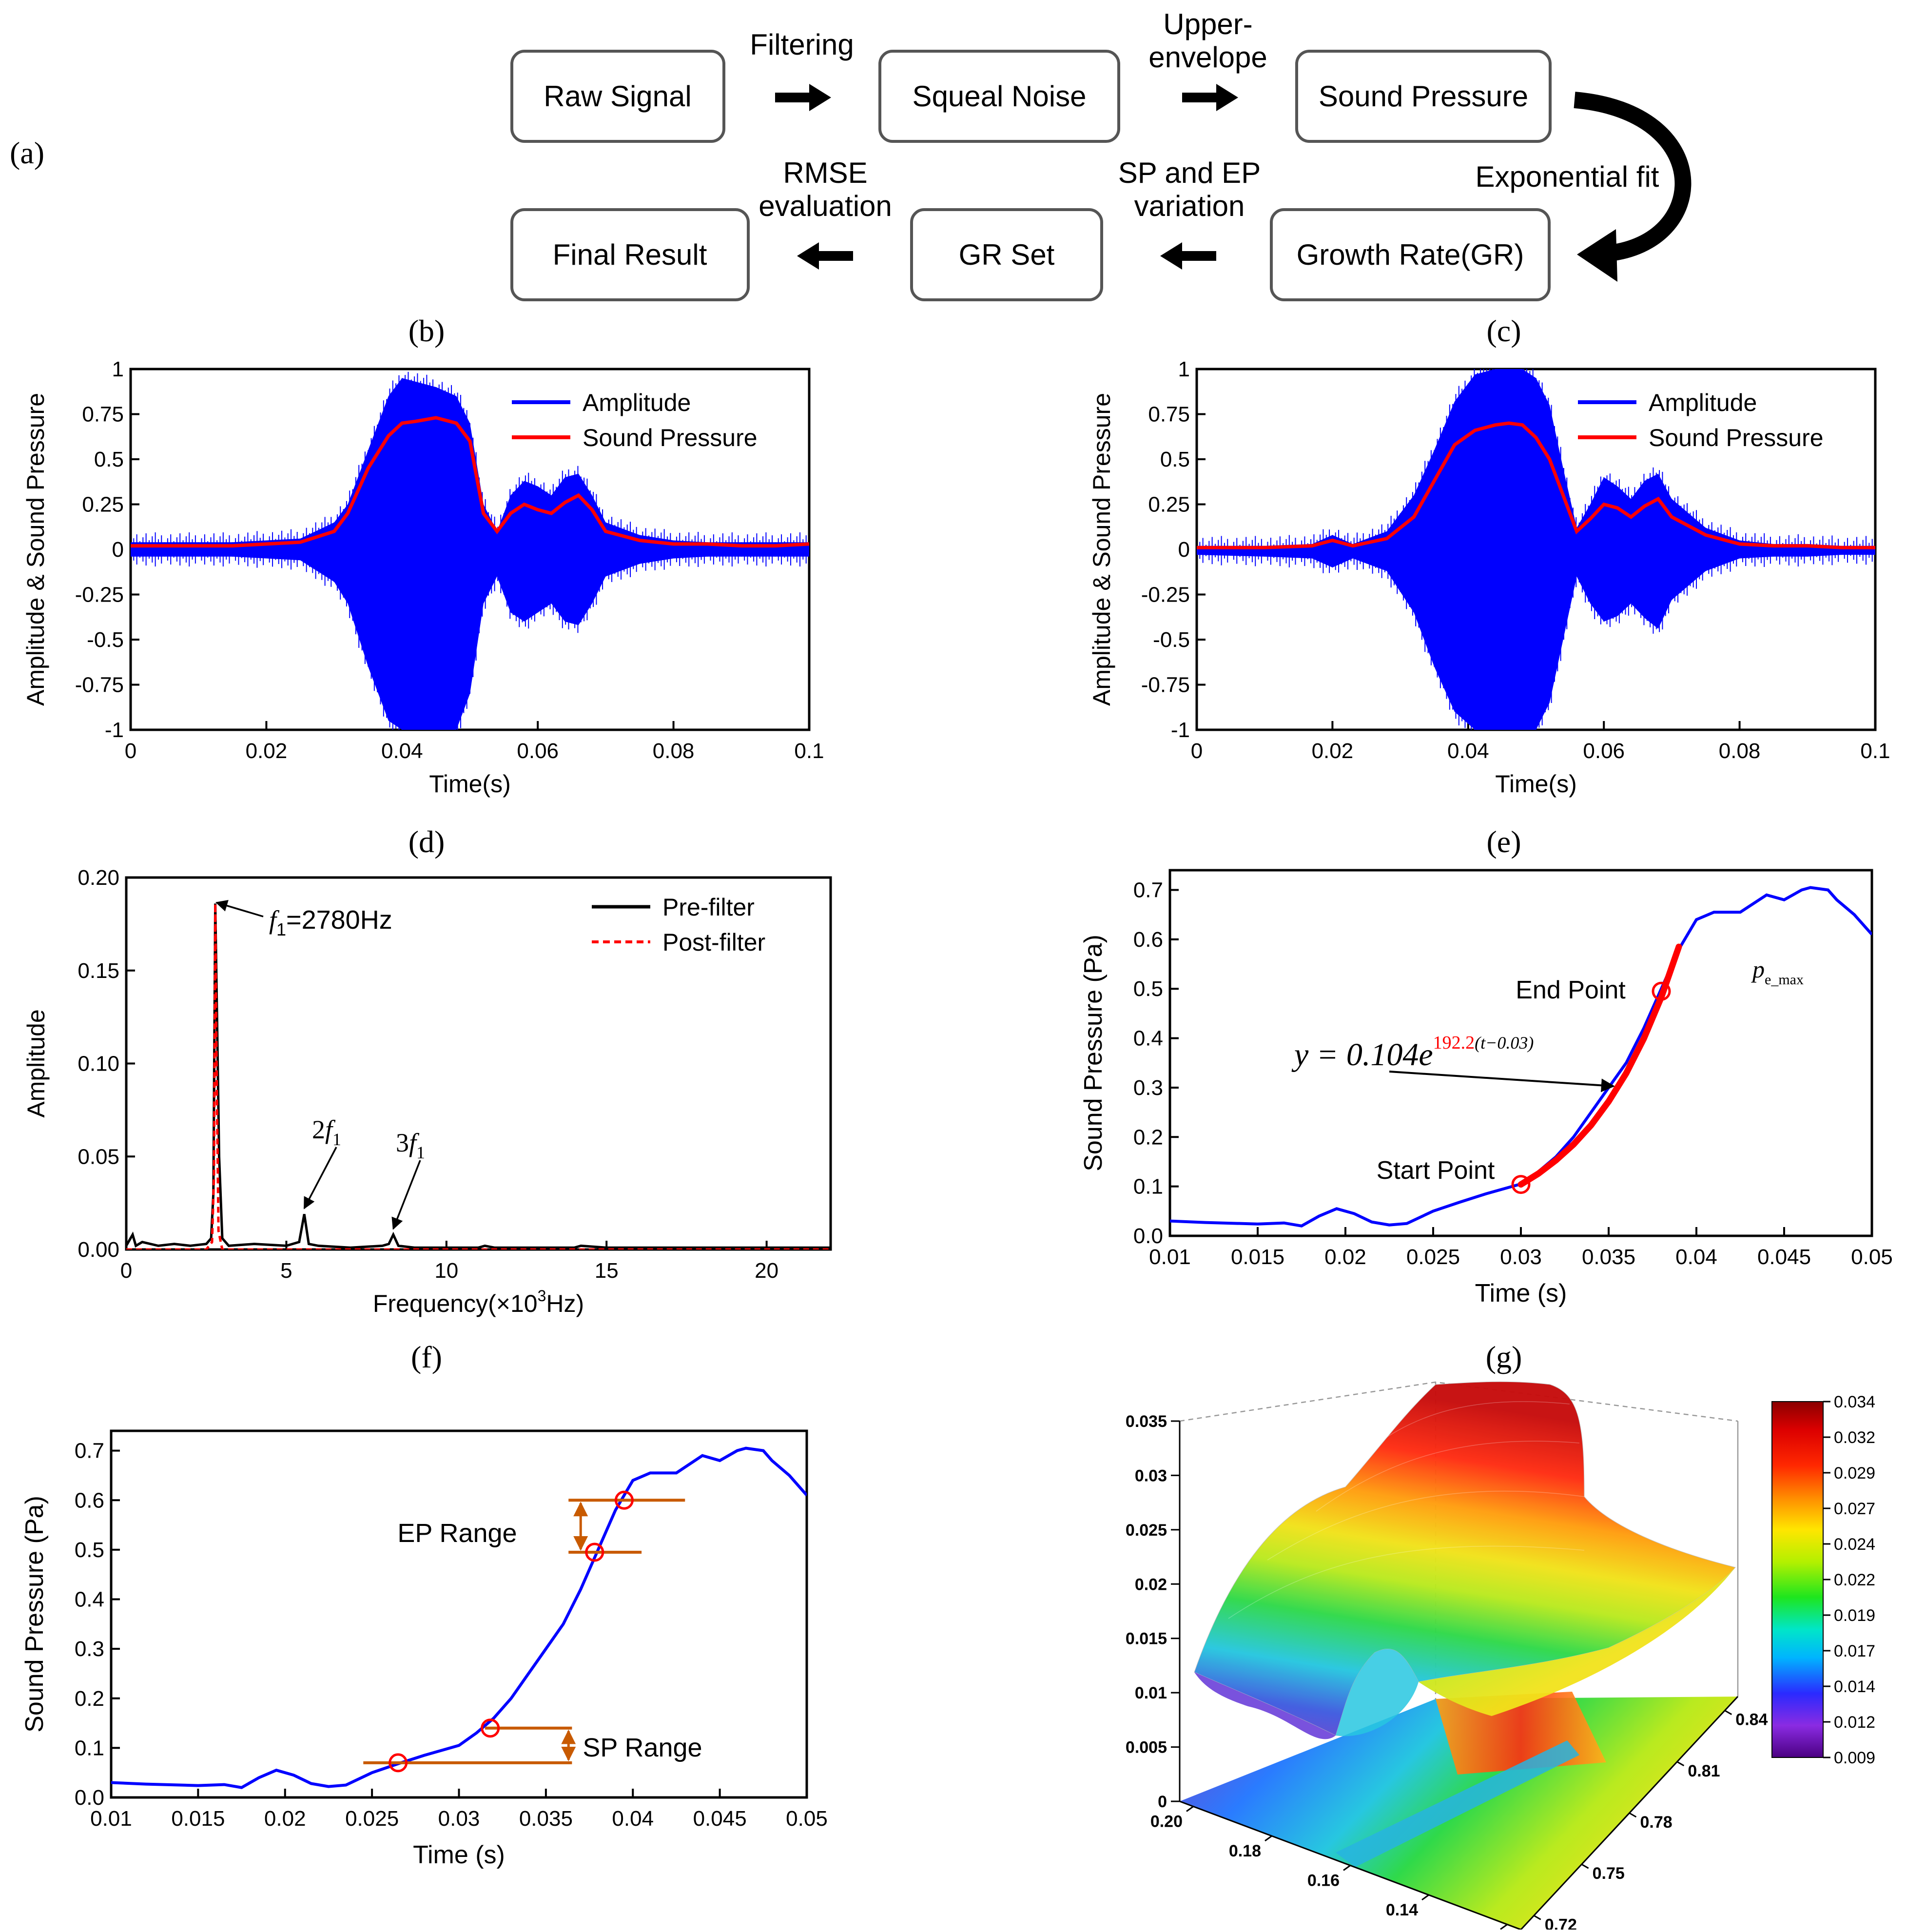  Describe the element at coordinates (459, 1819) in the screenshot. I see `x-tick-label: 0.03` at that location.